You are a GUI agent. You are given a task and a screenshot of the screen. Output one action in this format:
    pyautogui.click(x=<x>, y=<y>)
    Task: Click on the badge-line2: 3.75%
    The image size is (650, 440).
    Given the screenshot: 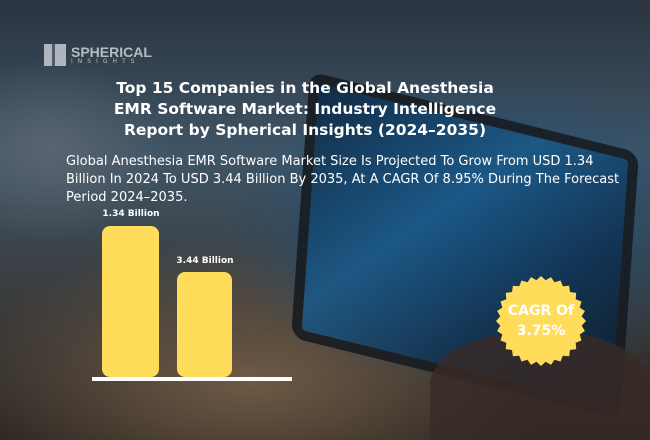 What is the action you would take?
    pyautogui.click(x=541, y=331)
    